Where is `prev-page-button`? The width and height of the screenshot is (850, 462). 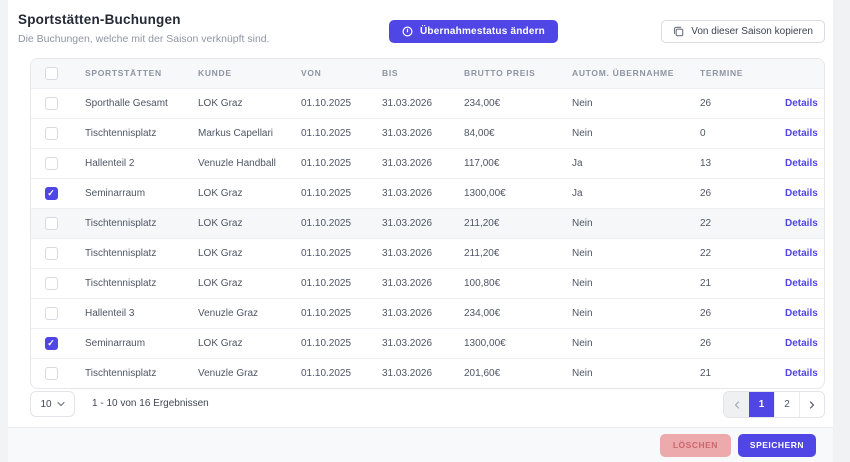
prev-page-button is located at coordinates (736, 404).